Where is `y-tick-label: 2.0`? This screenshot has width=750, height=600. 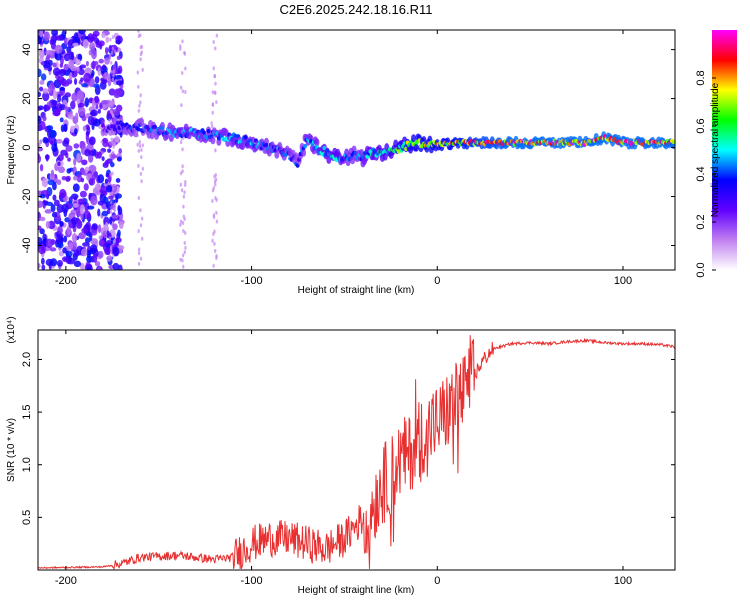 y-tick-label: 2.0 is located at coordinates (27, 359).